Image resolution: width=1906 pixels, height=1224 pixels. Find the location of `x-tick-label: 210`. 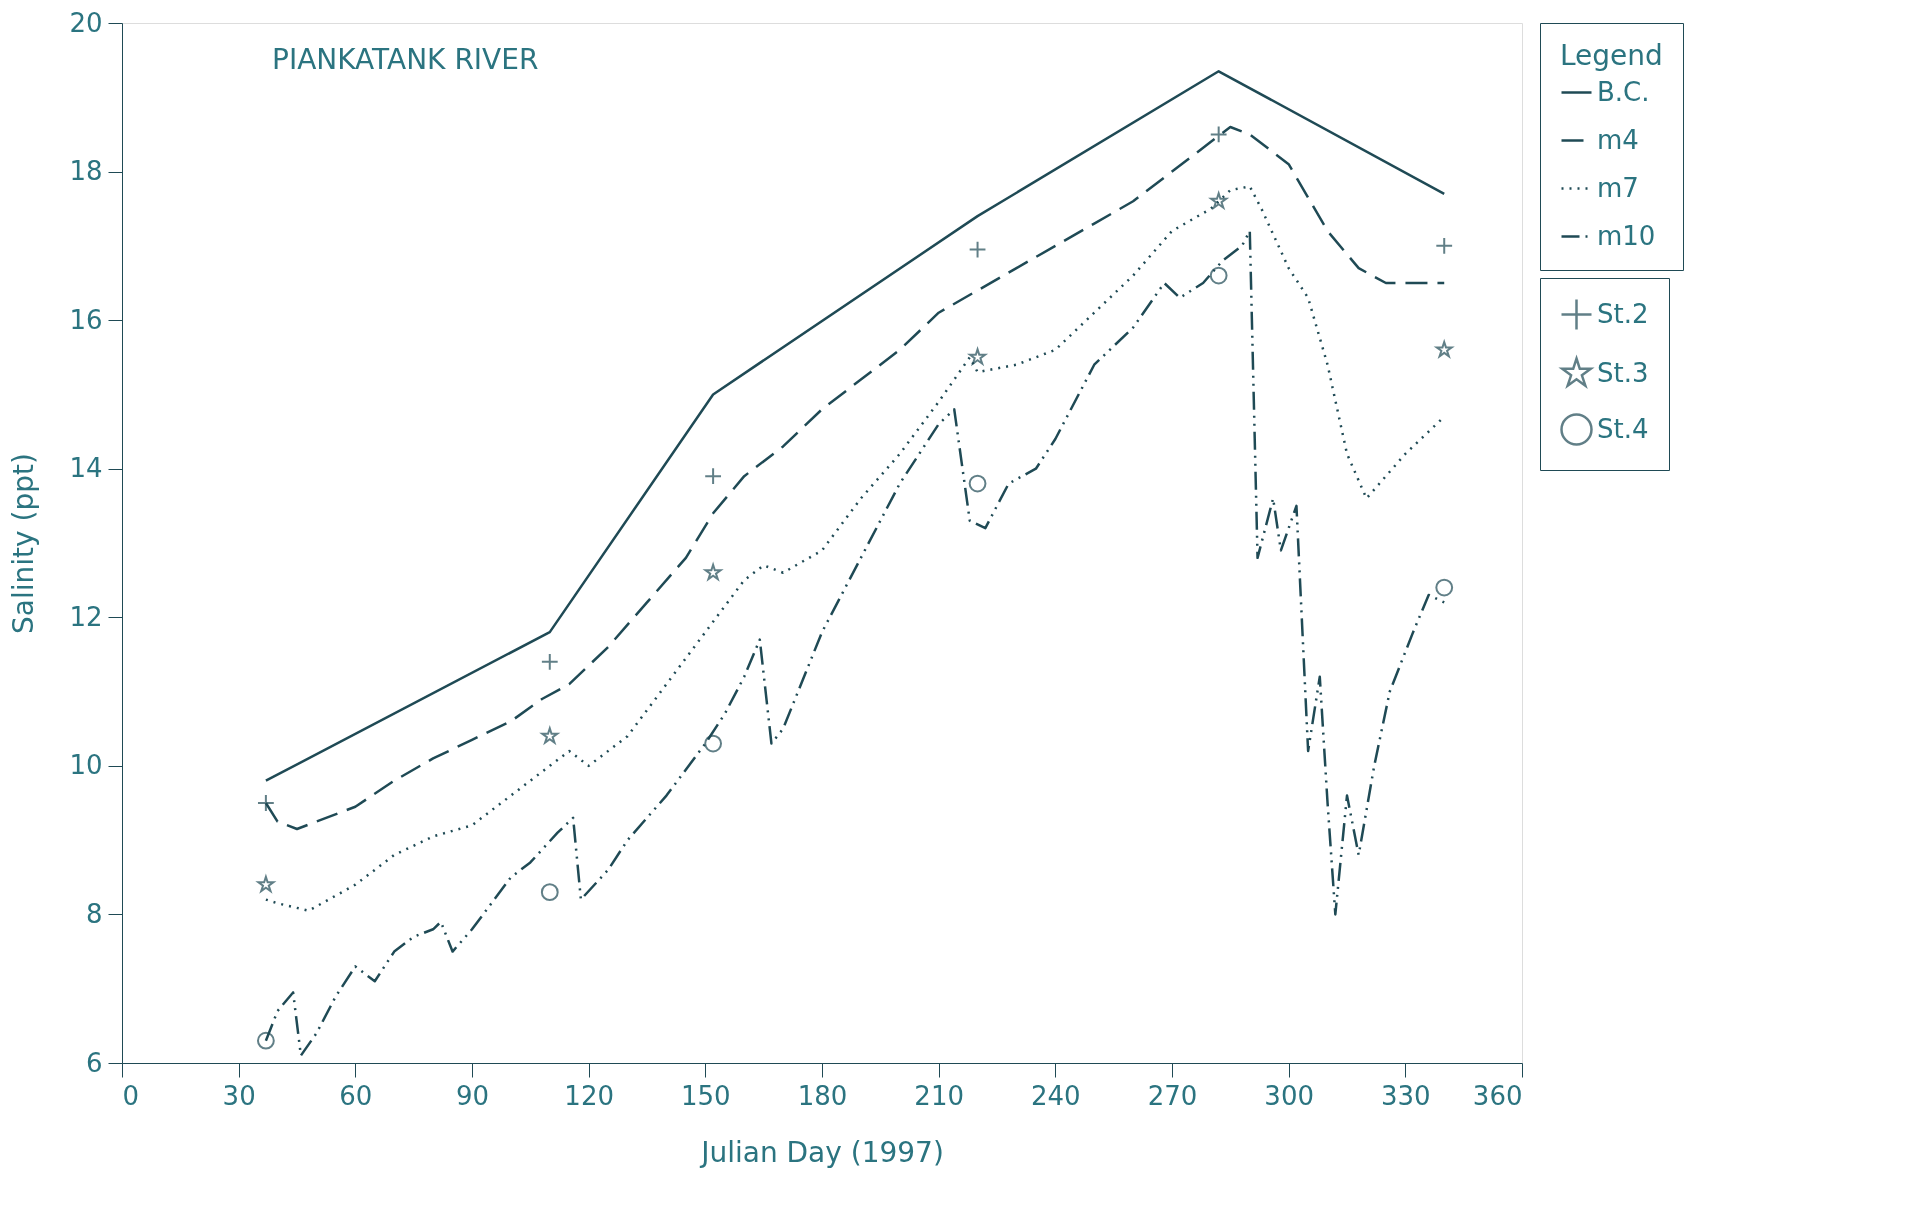

x-tick-label: 210 is located at coordinates (939, 1095).